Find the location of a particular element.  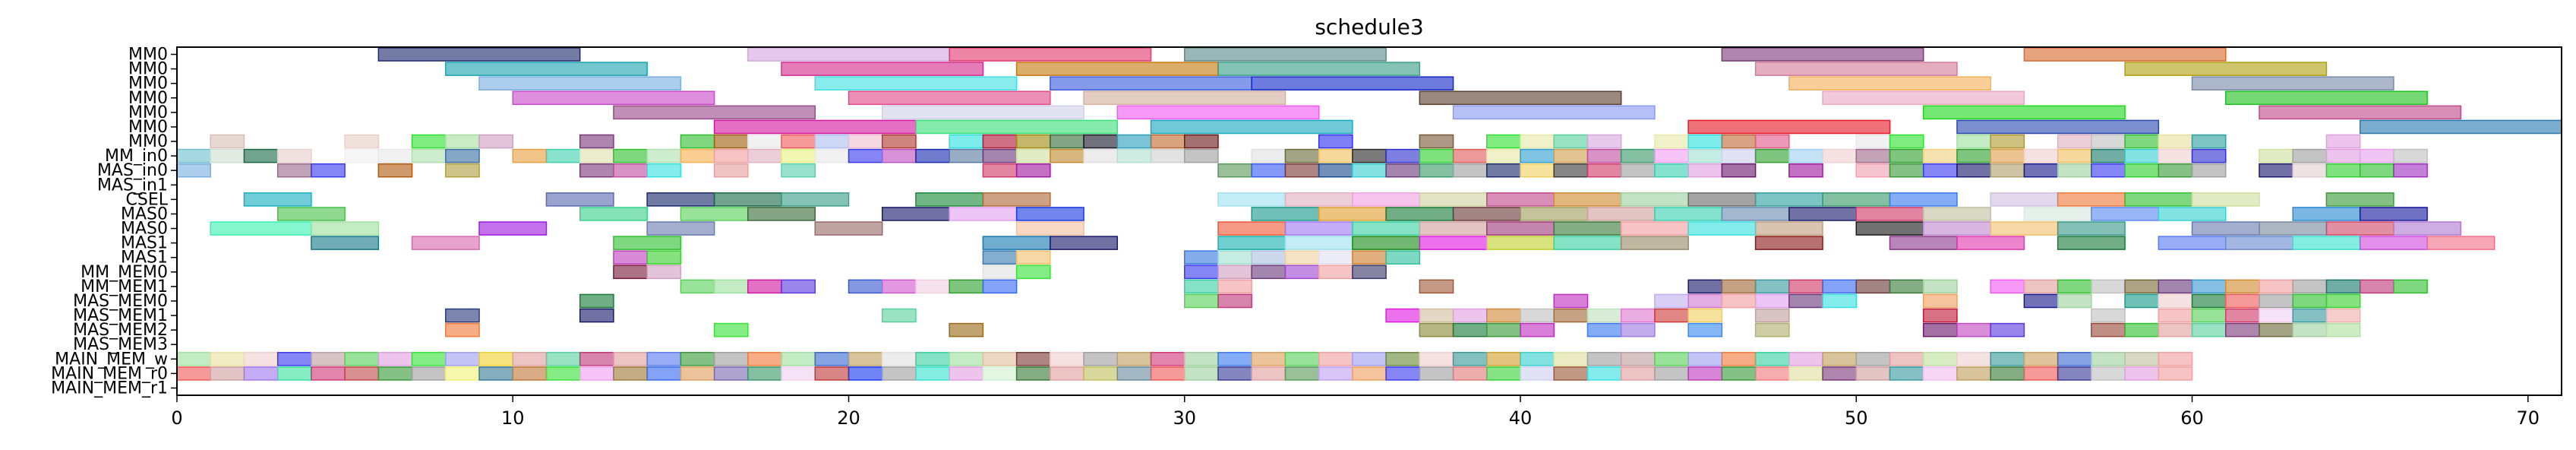

x-tick-label: 70 is located at coordinates (2528, 418).